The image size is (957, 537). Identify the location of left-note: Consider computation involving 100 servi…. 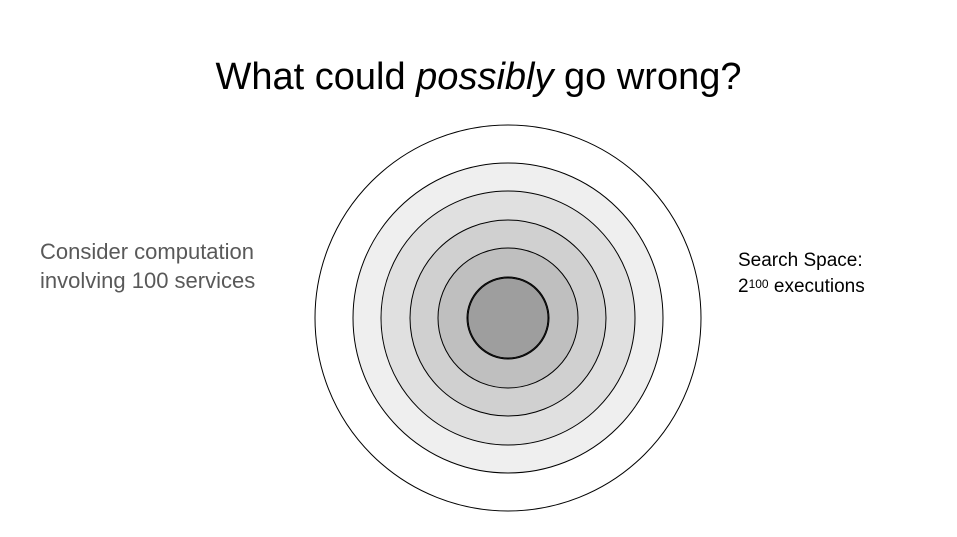
(147, 266).